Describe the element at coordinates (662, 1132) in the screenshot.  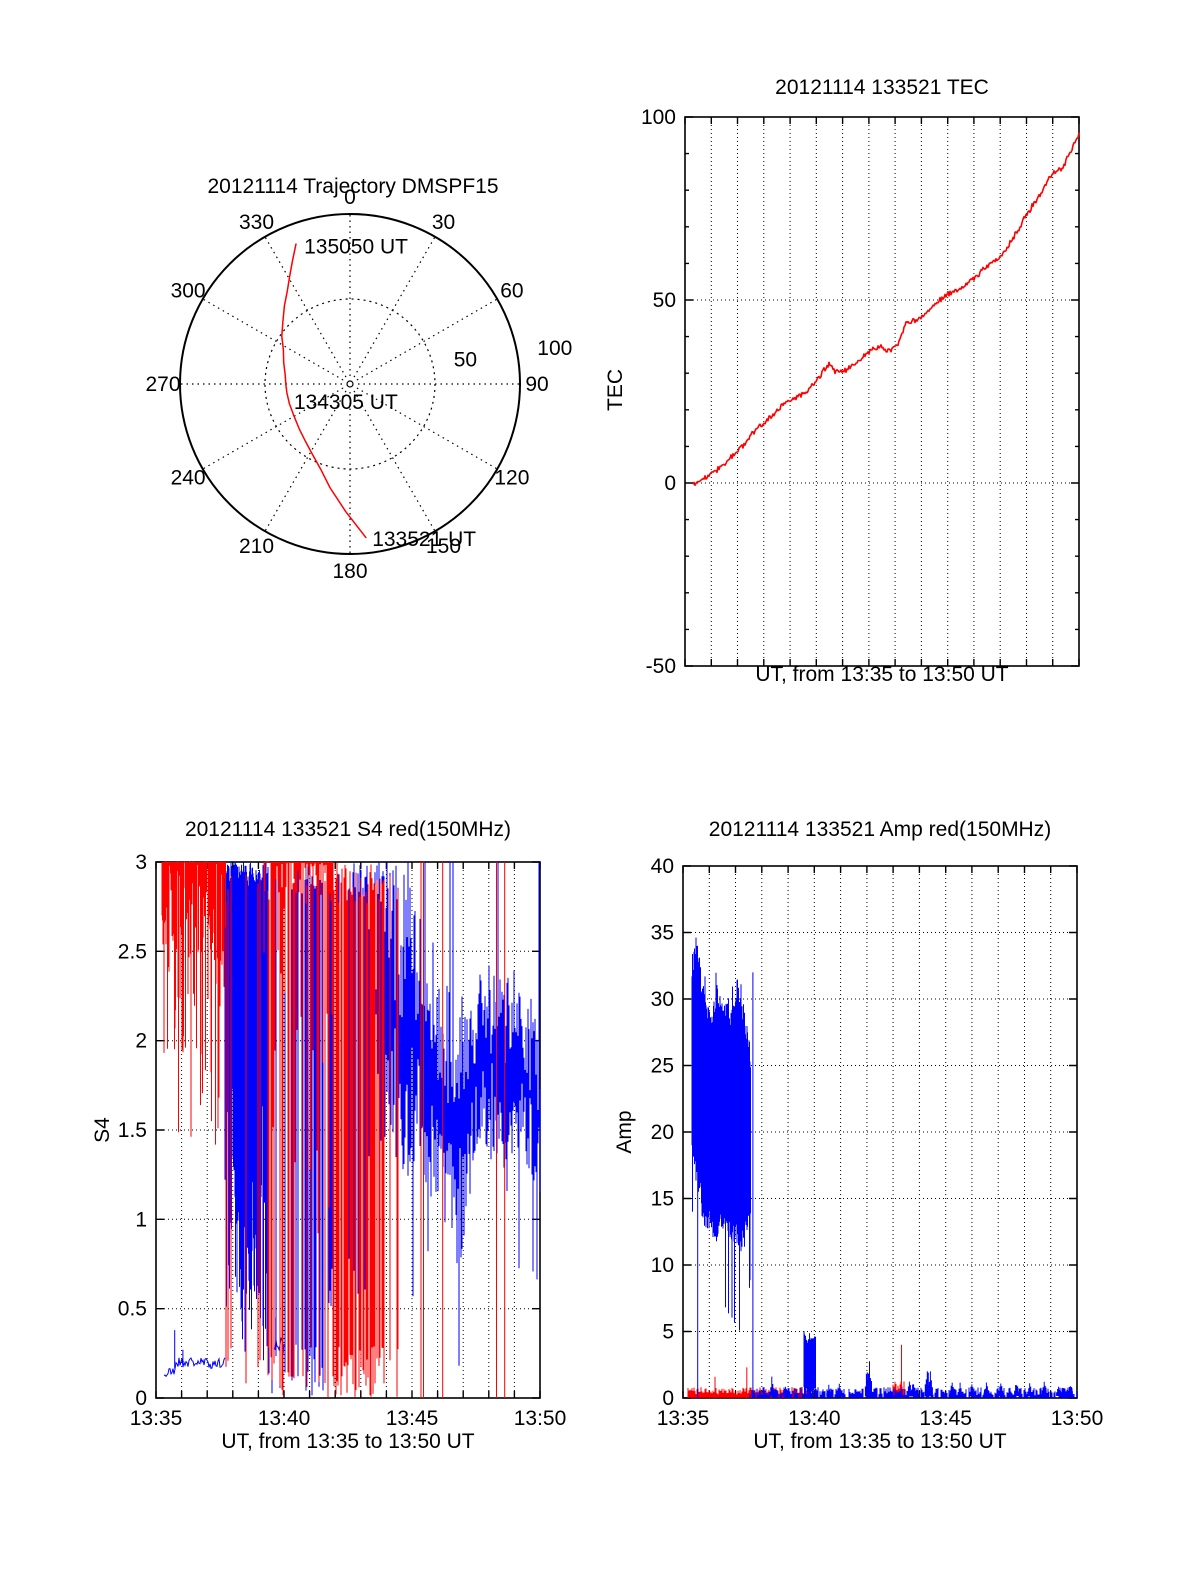
I see `y-tick-label: 20` at that location.